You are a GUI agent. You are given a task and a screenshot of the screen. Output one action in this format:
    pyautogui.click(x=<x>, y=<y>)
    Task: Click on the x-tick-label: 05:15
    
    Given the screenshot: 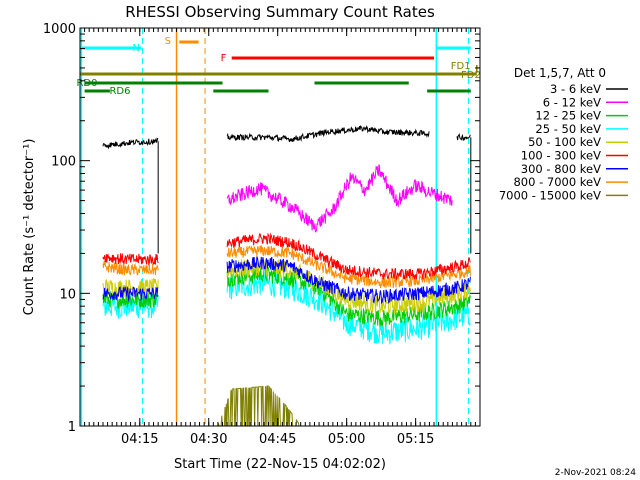 What is the action you would take?
    pyautogui.click(x=415, y=439)
    